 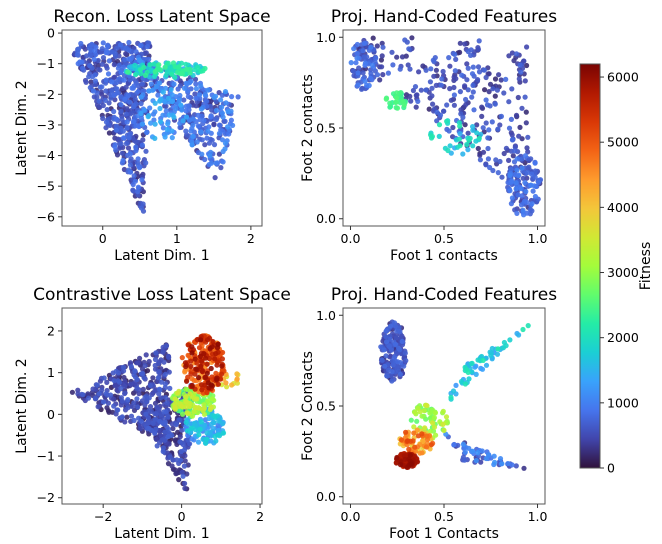 I want to click on x-tick-label: 1, so click(x=177, y=238).